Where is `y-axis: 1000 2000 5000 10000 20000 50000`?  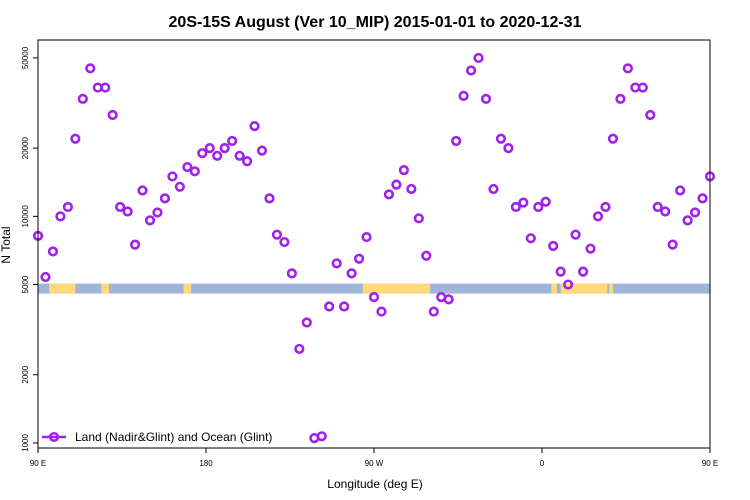 y-axis: 1000 2000 5000 10000 20000 50000 is located at coordinates (29, 249).